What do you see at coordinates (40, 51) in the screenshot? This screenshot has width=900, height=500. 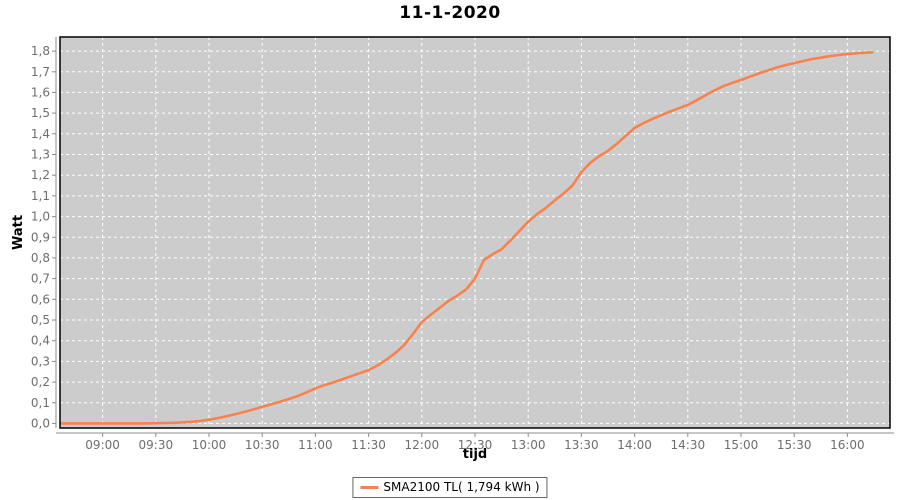 I see `y-tick-label: 1,8` at bounding box center [40, 51].